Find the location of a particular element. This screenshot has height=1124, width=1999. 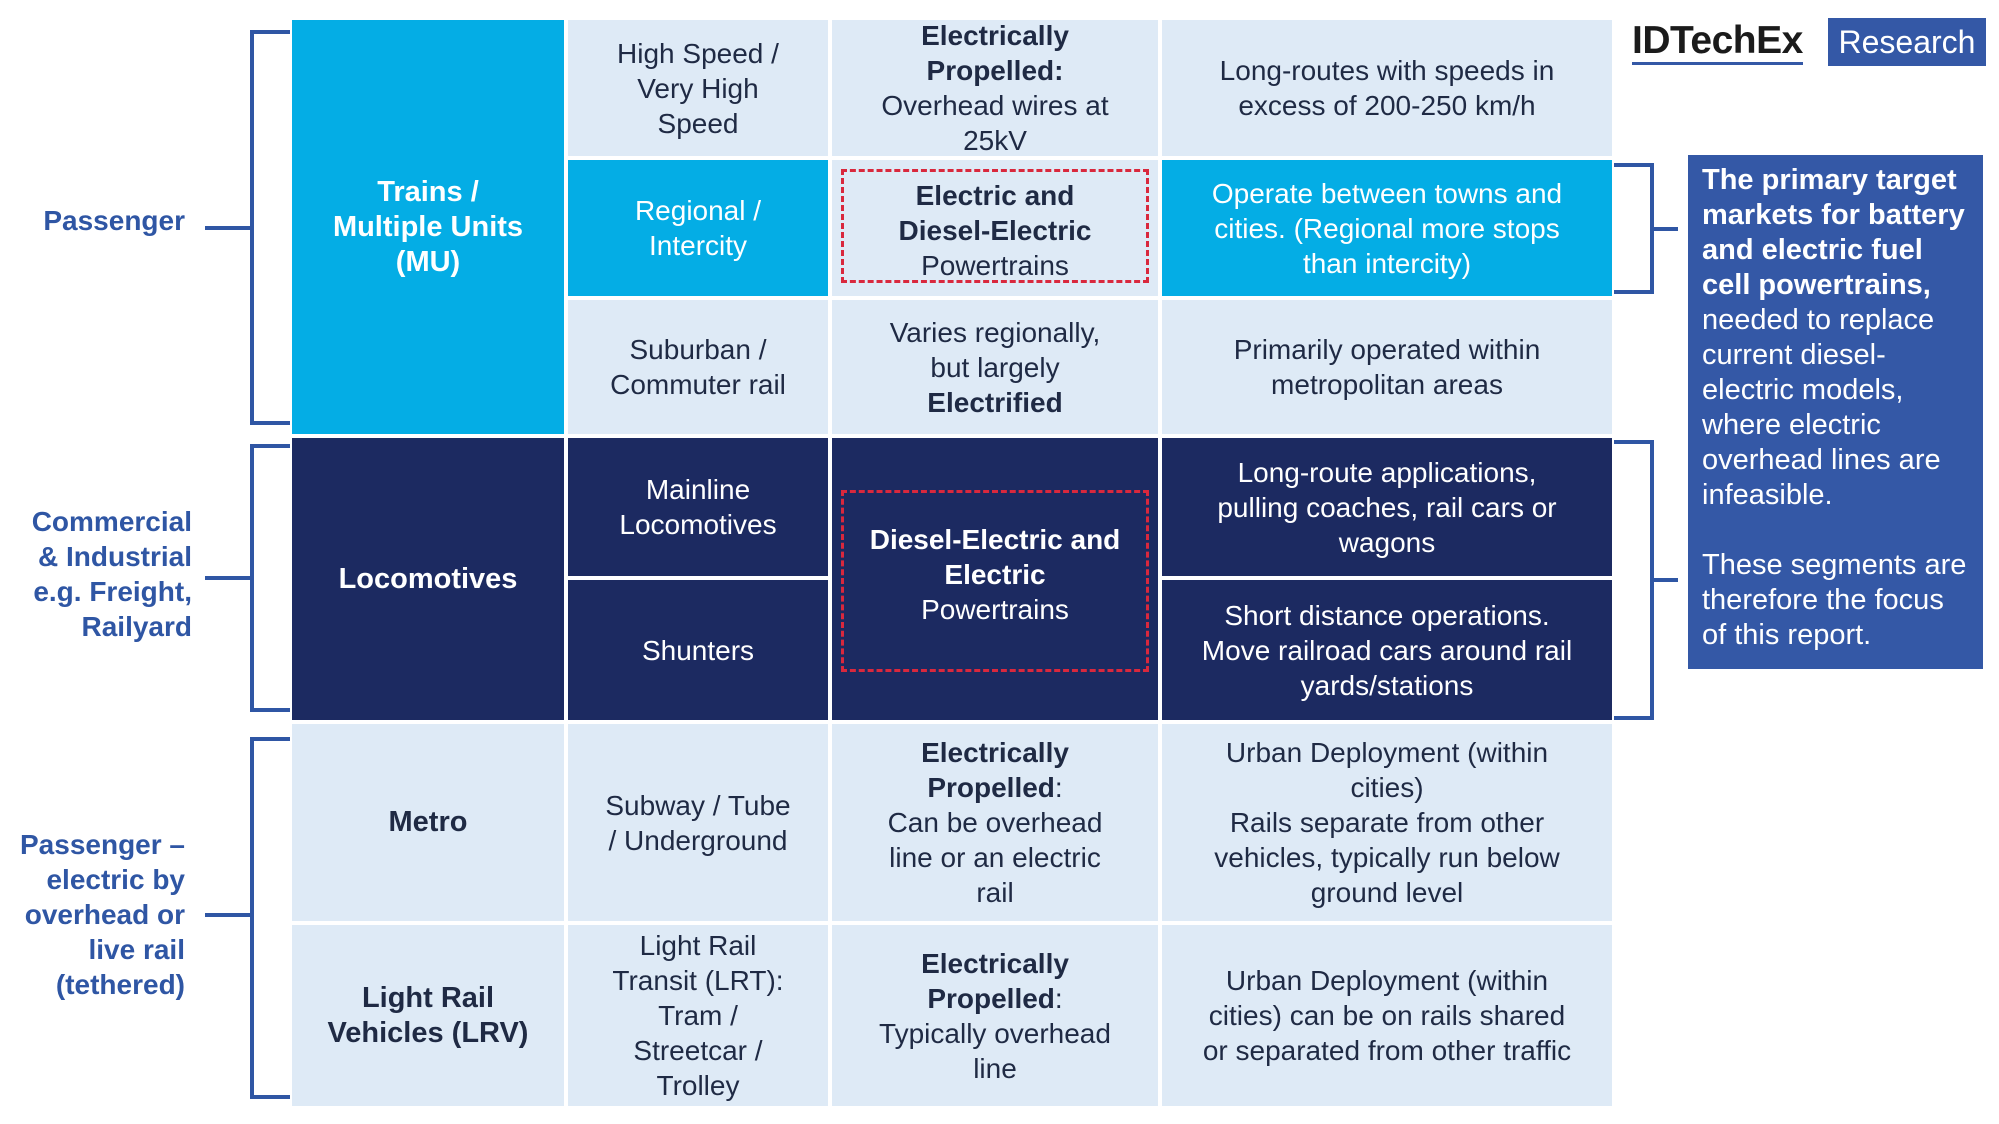

brand-tag: Research is located at coordinates (1907, 42).